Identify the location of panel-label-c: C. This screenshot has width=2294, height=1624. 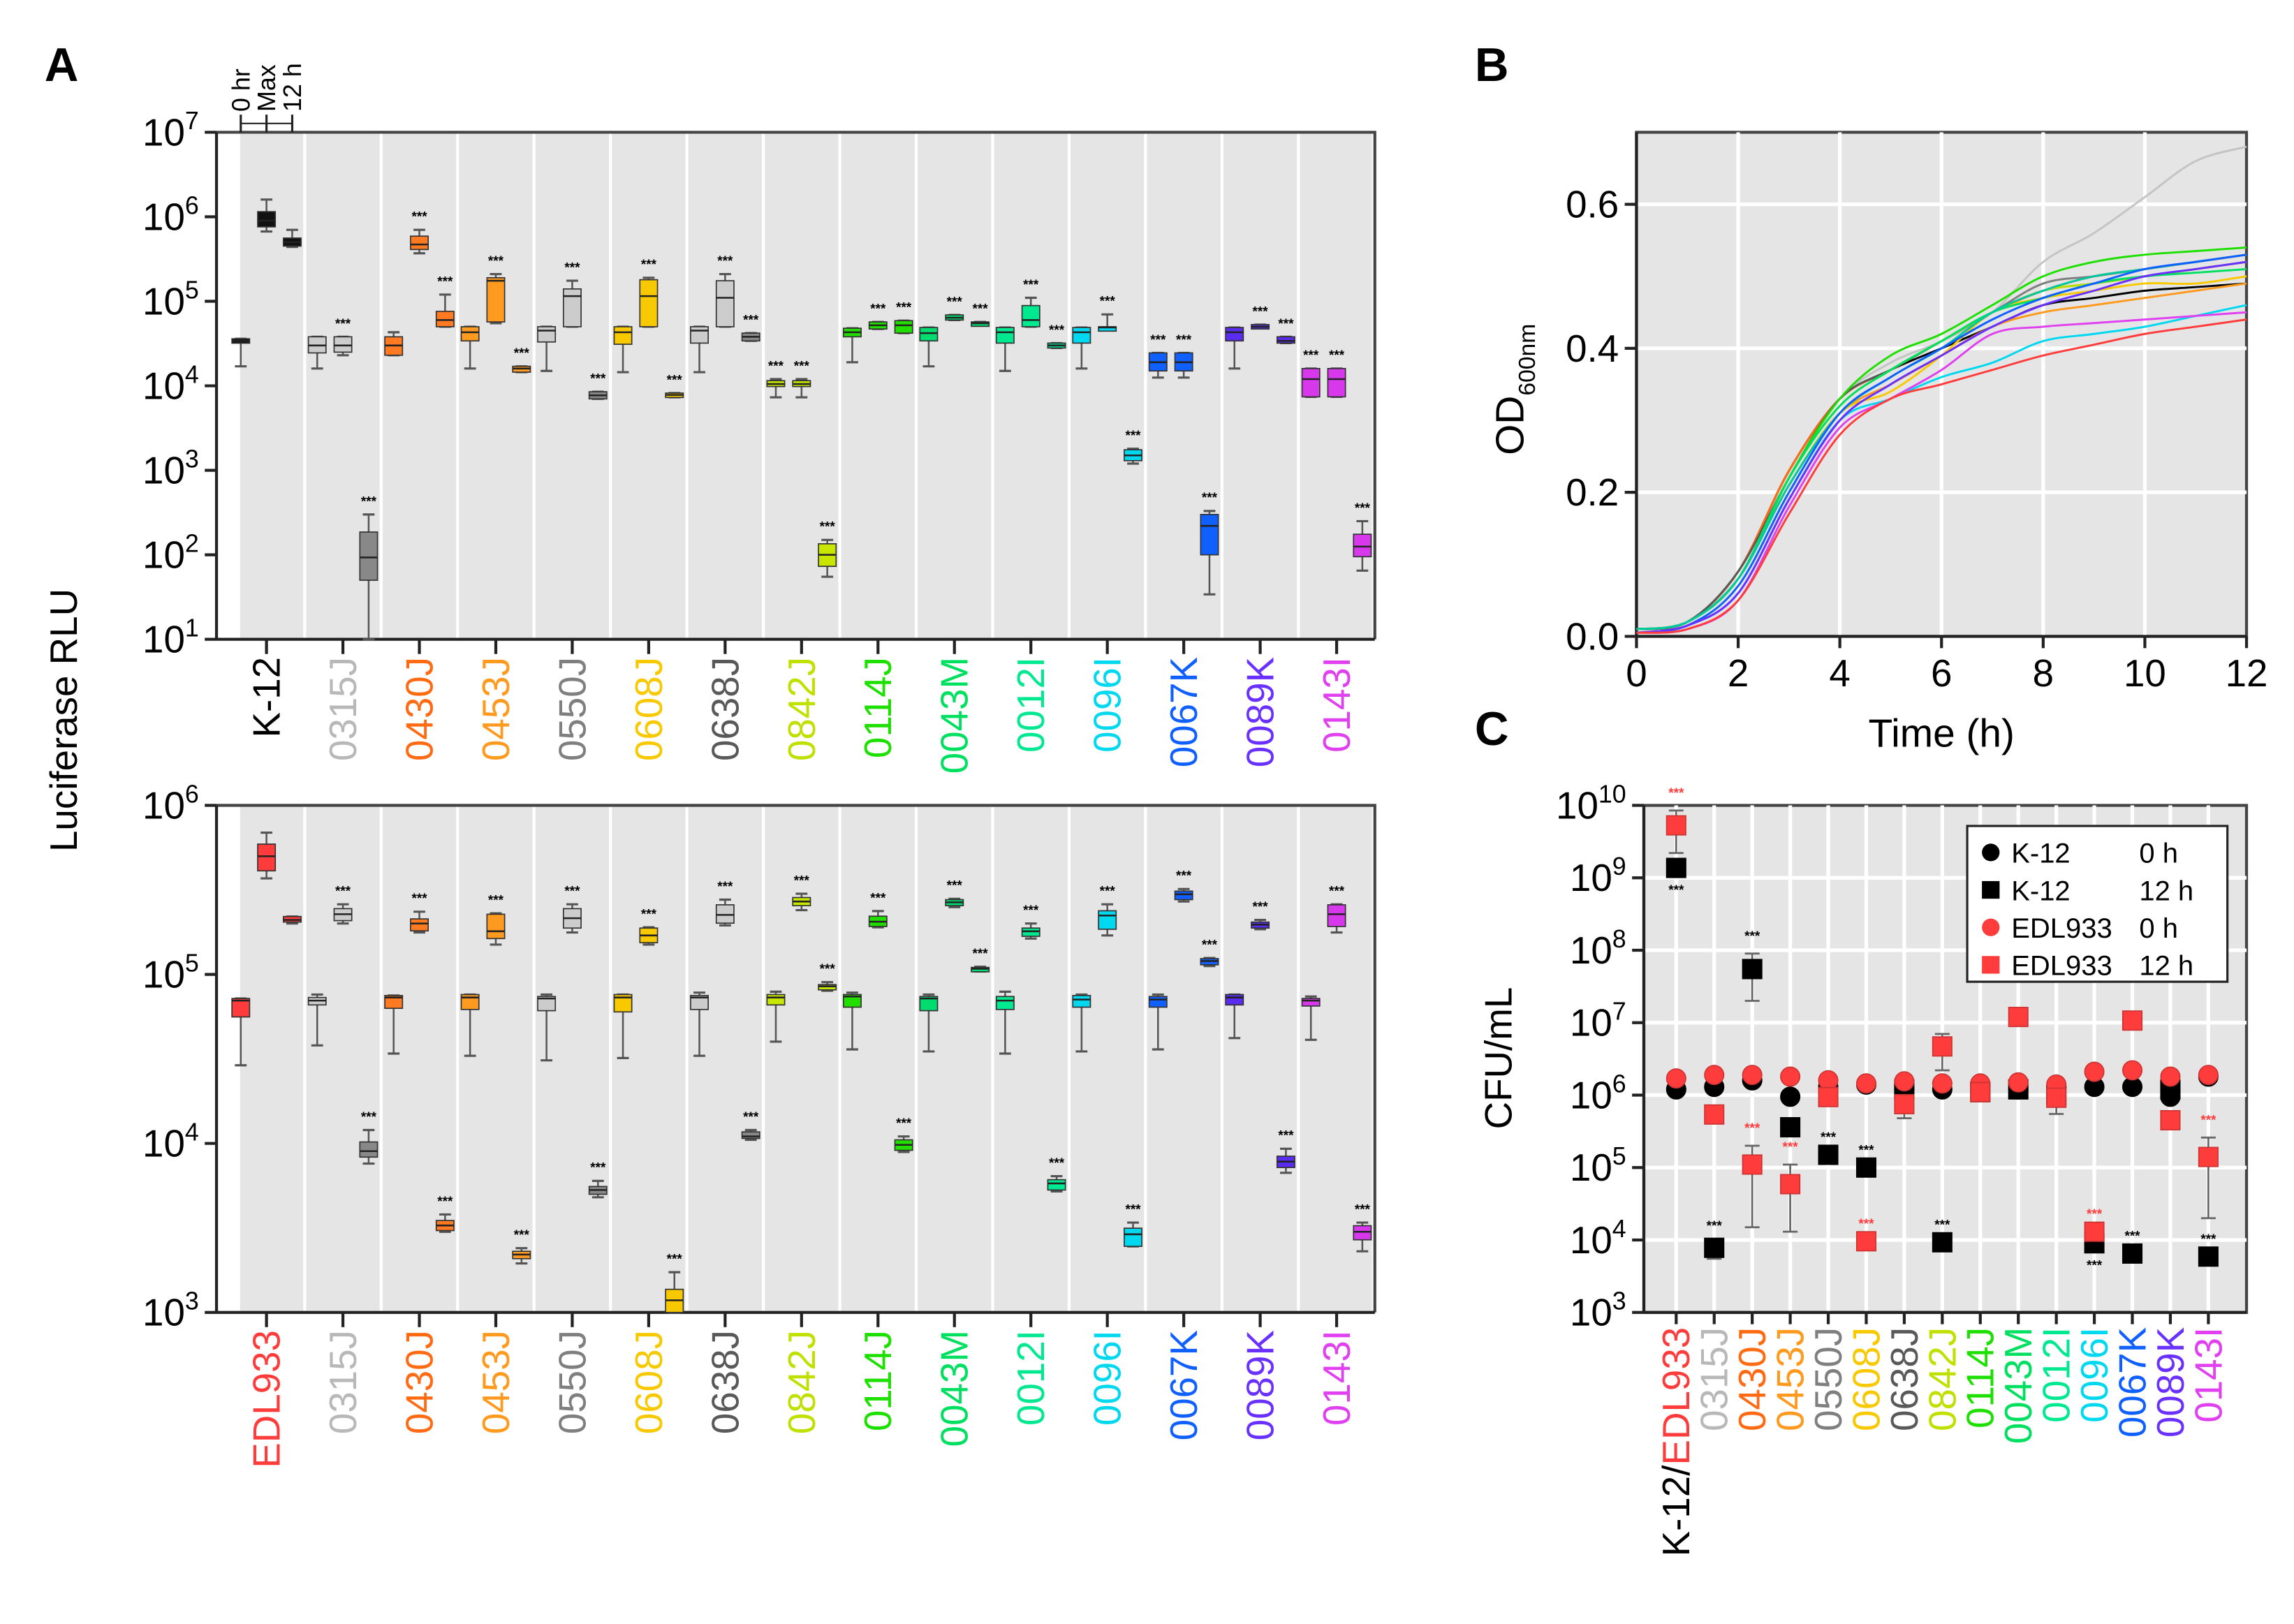
(1492, 729).